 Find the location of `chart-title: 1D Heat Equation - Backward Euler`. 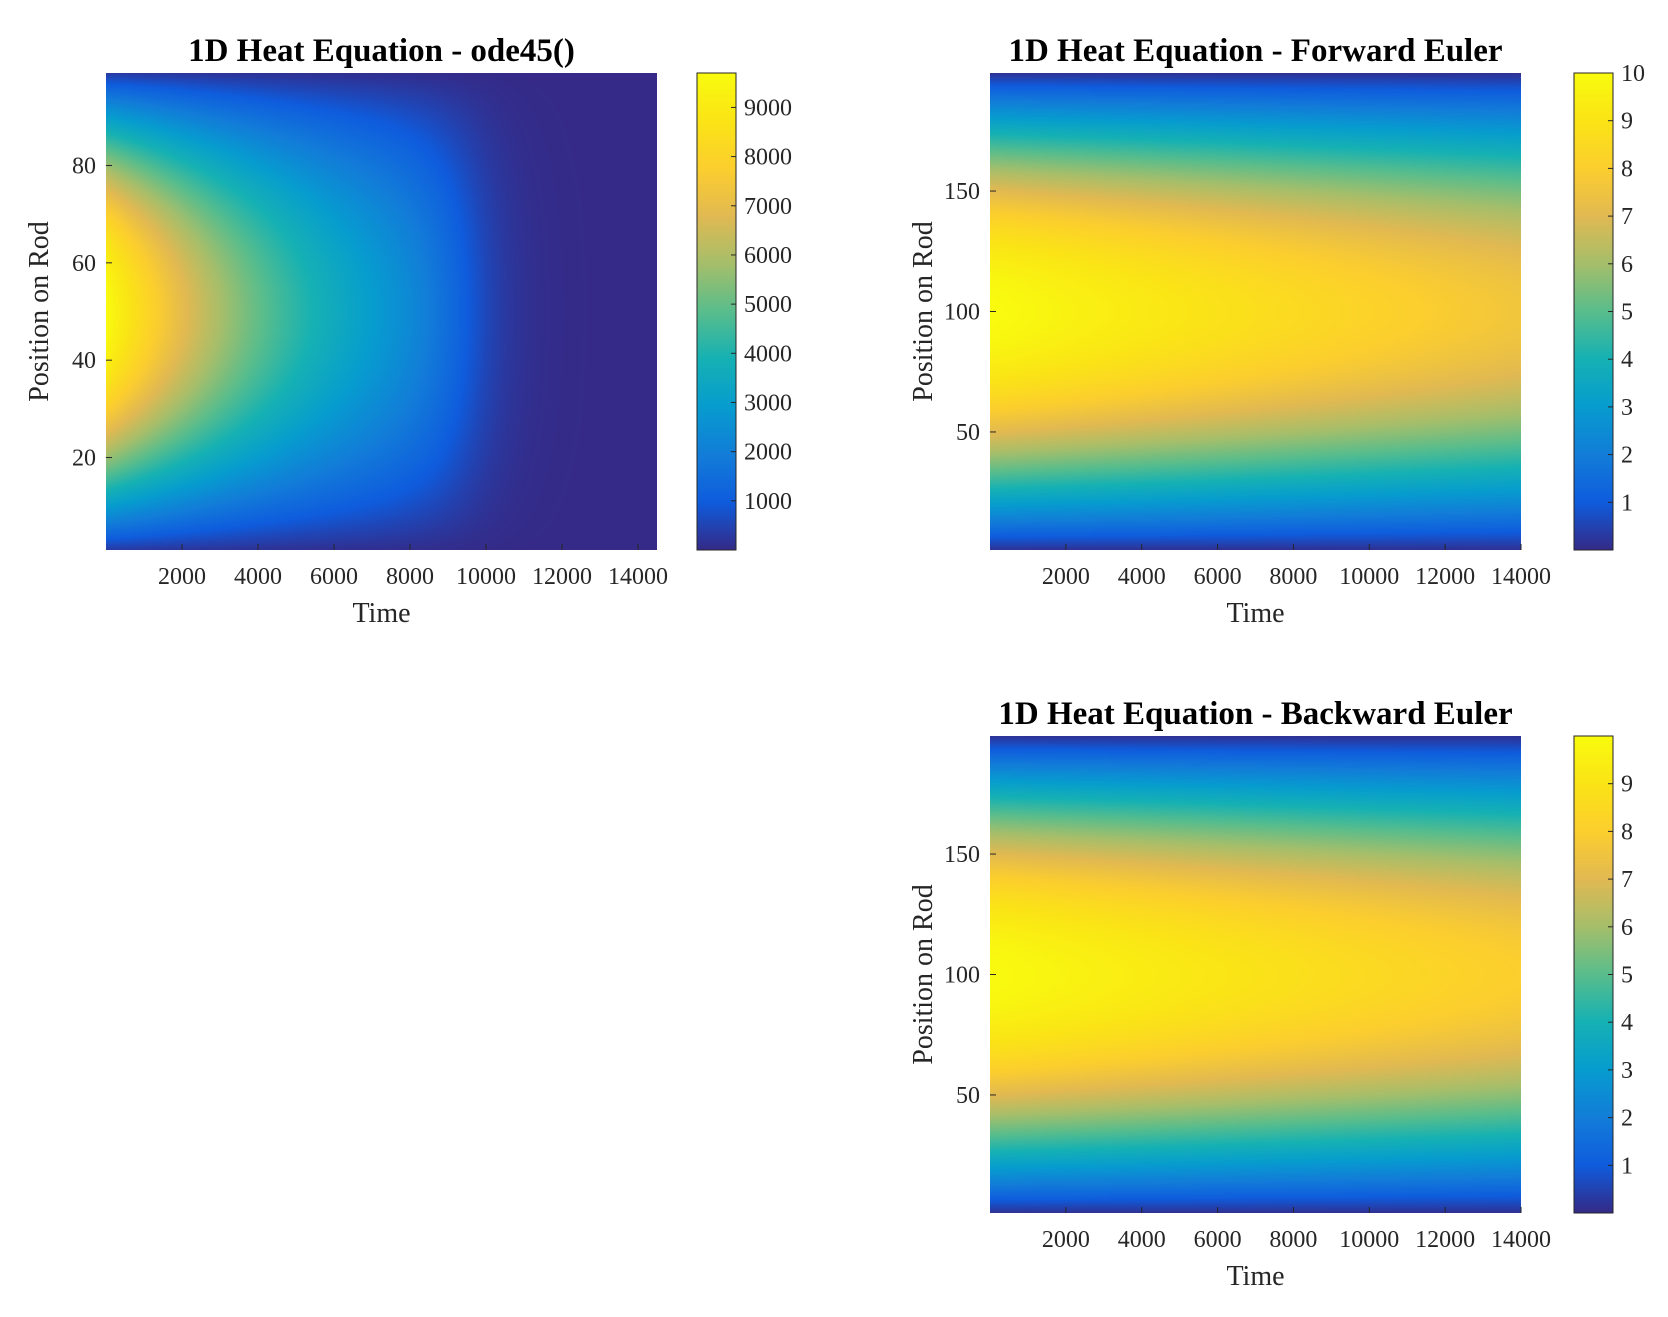

chart-title: 1D Heat Equation - Backward Euler is located at coordinates (1255, 714).